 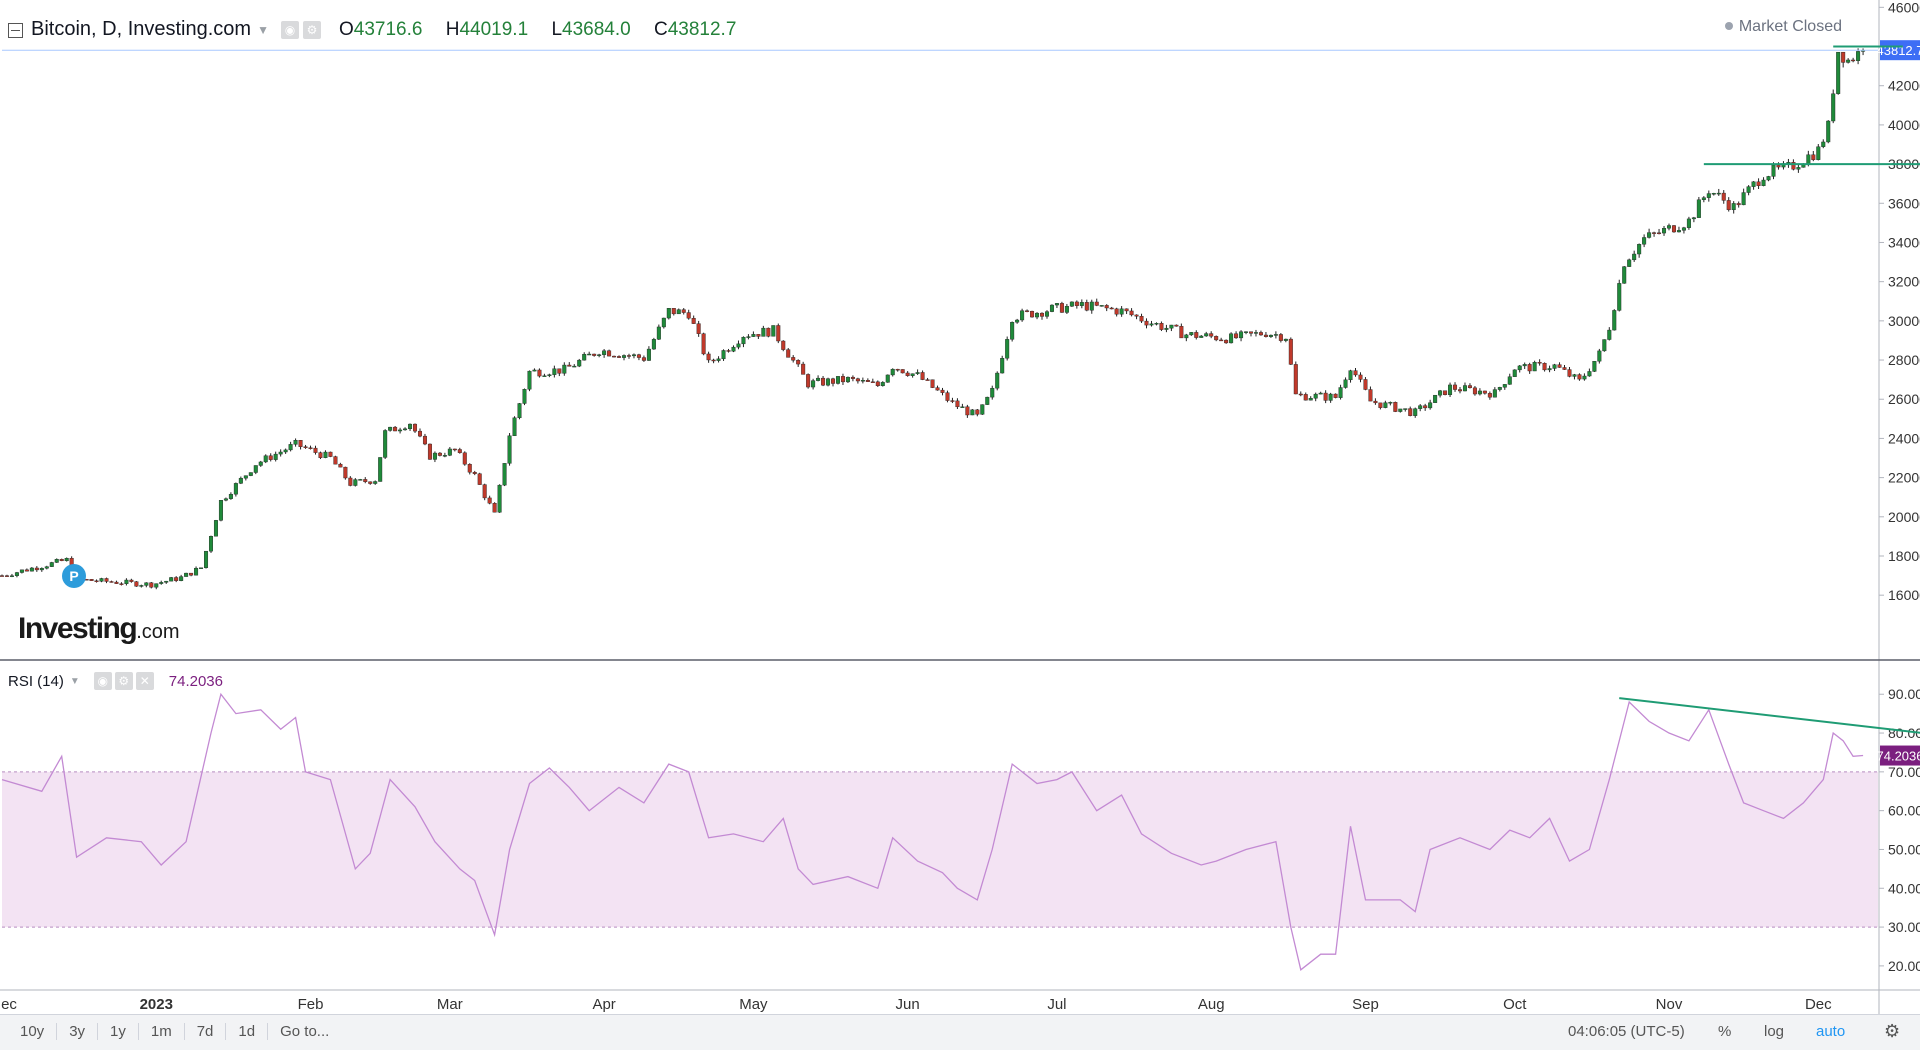 What do you see at coordinates (1892, 1031) in the screenshot?
I see `settings-gear-icon: ⚙` at bounding box center [1892, 1031].